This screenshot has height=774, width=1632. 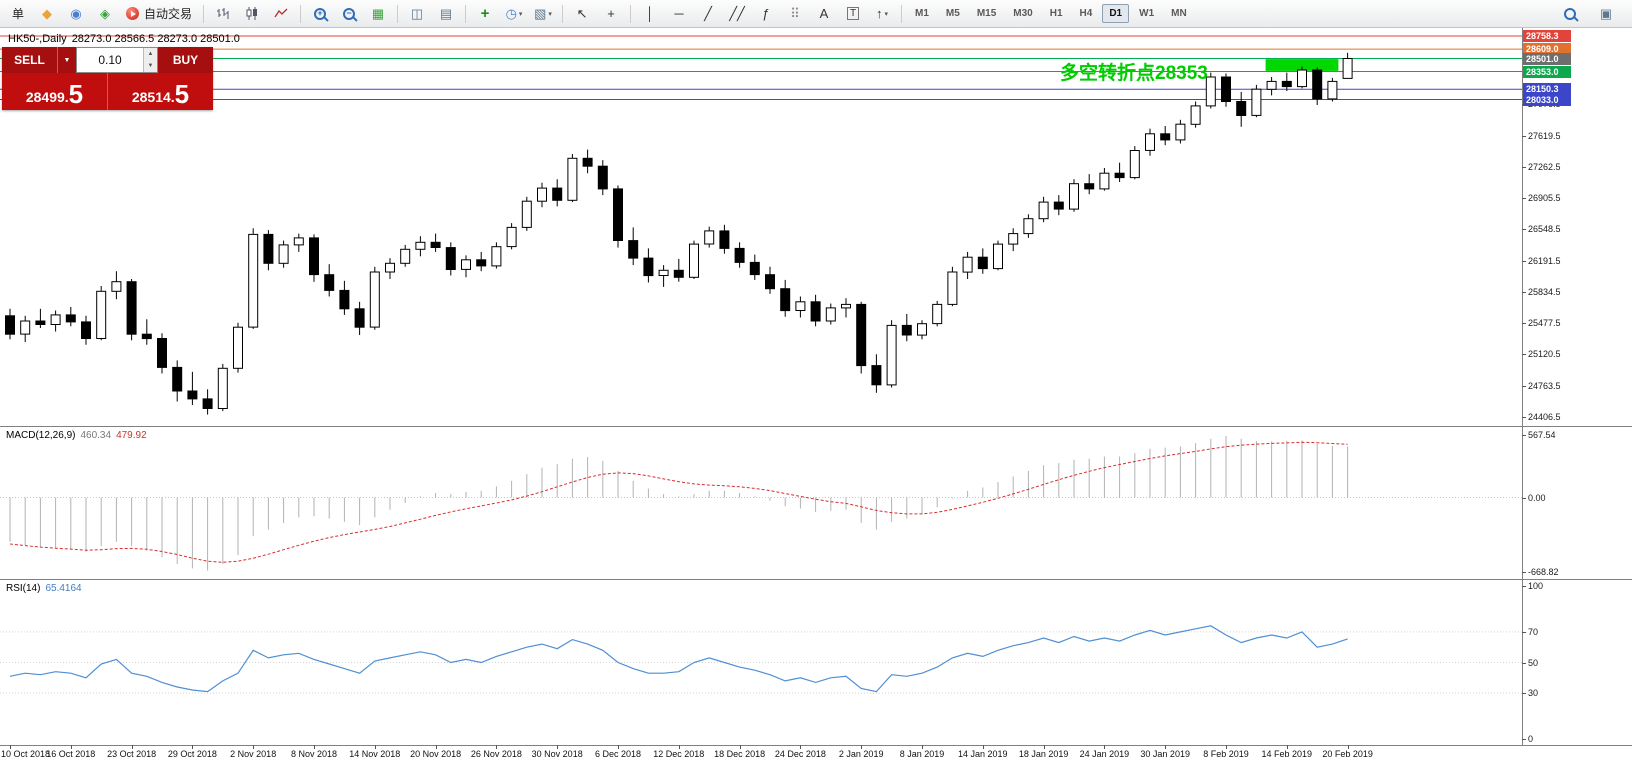 What do you see at coordinates (650, 13) in the screenshot?
I see `vertical-line-icon: │` at bounding box center [650, 13].